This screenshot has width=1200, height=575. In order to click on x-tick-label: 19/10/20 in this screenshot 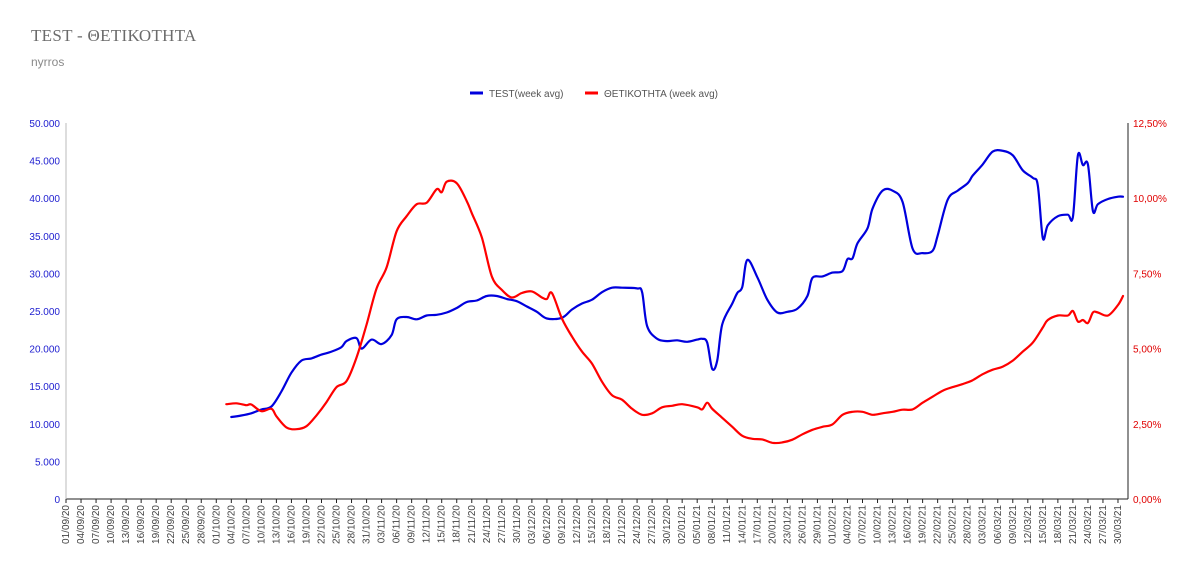, I will do `click(306, 524)`.